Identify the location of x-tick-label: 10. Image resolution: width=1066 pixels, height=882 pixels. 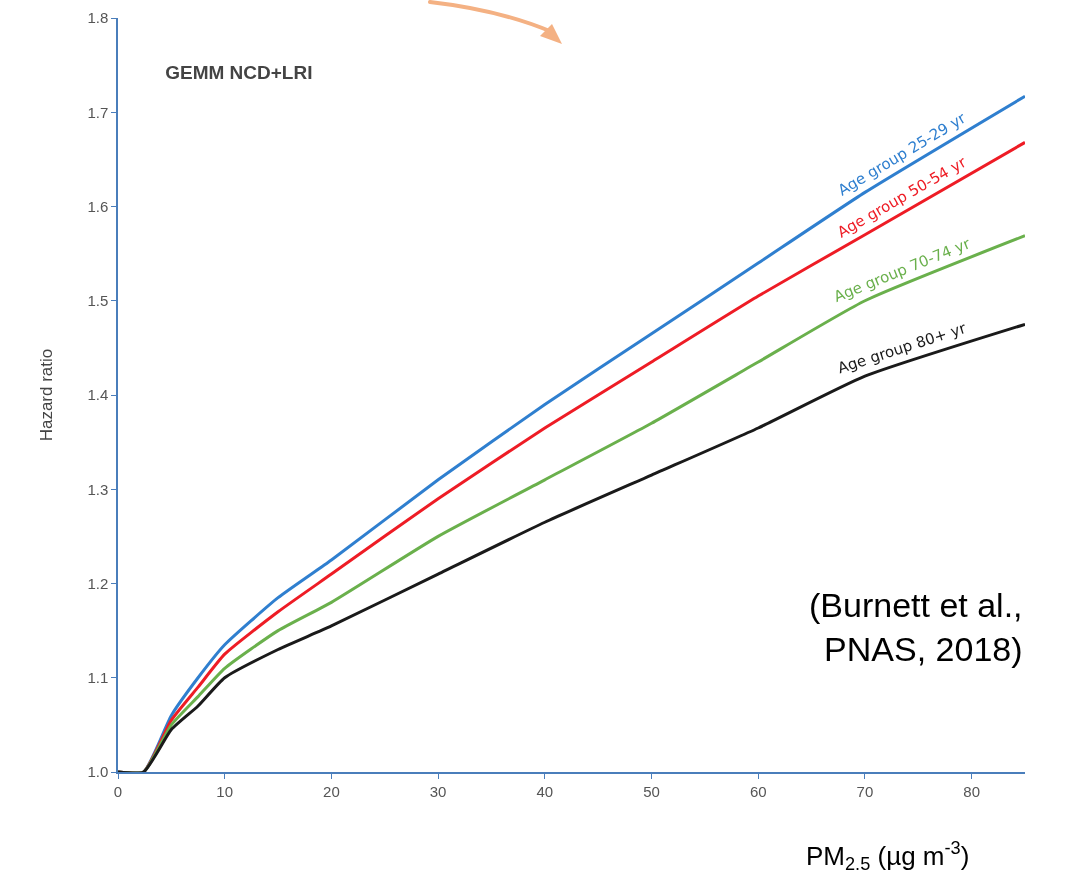
(225, 791).